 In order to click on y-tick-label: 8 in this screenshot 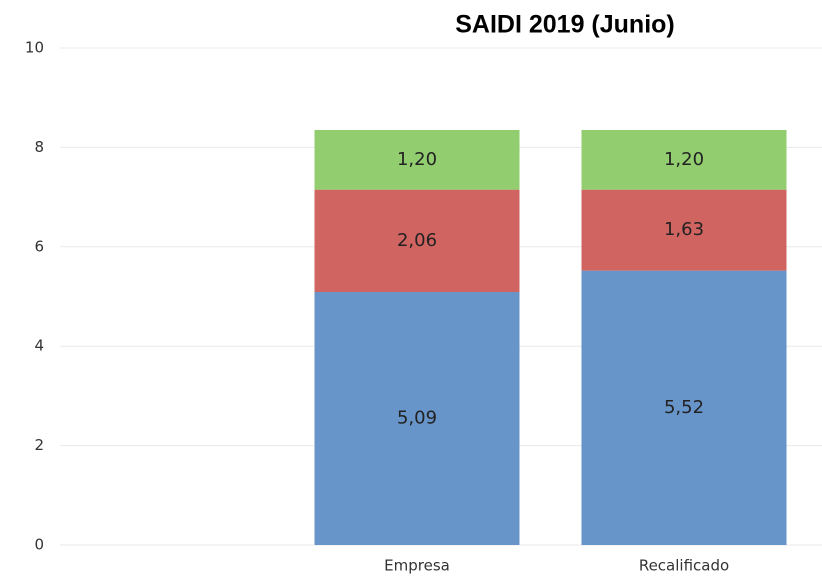, I will do `click(39, 147)`.